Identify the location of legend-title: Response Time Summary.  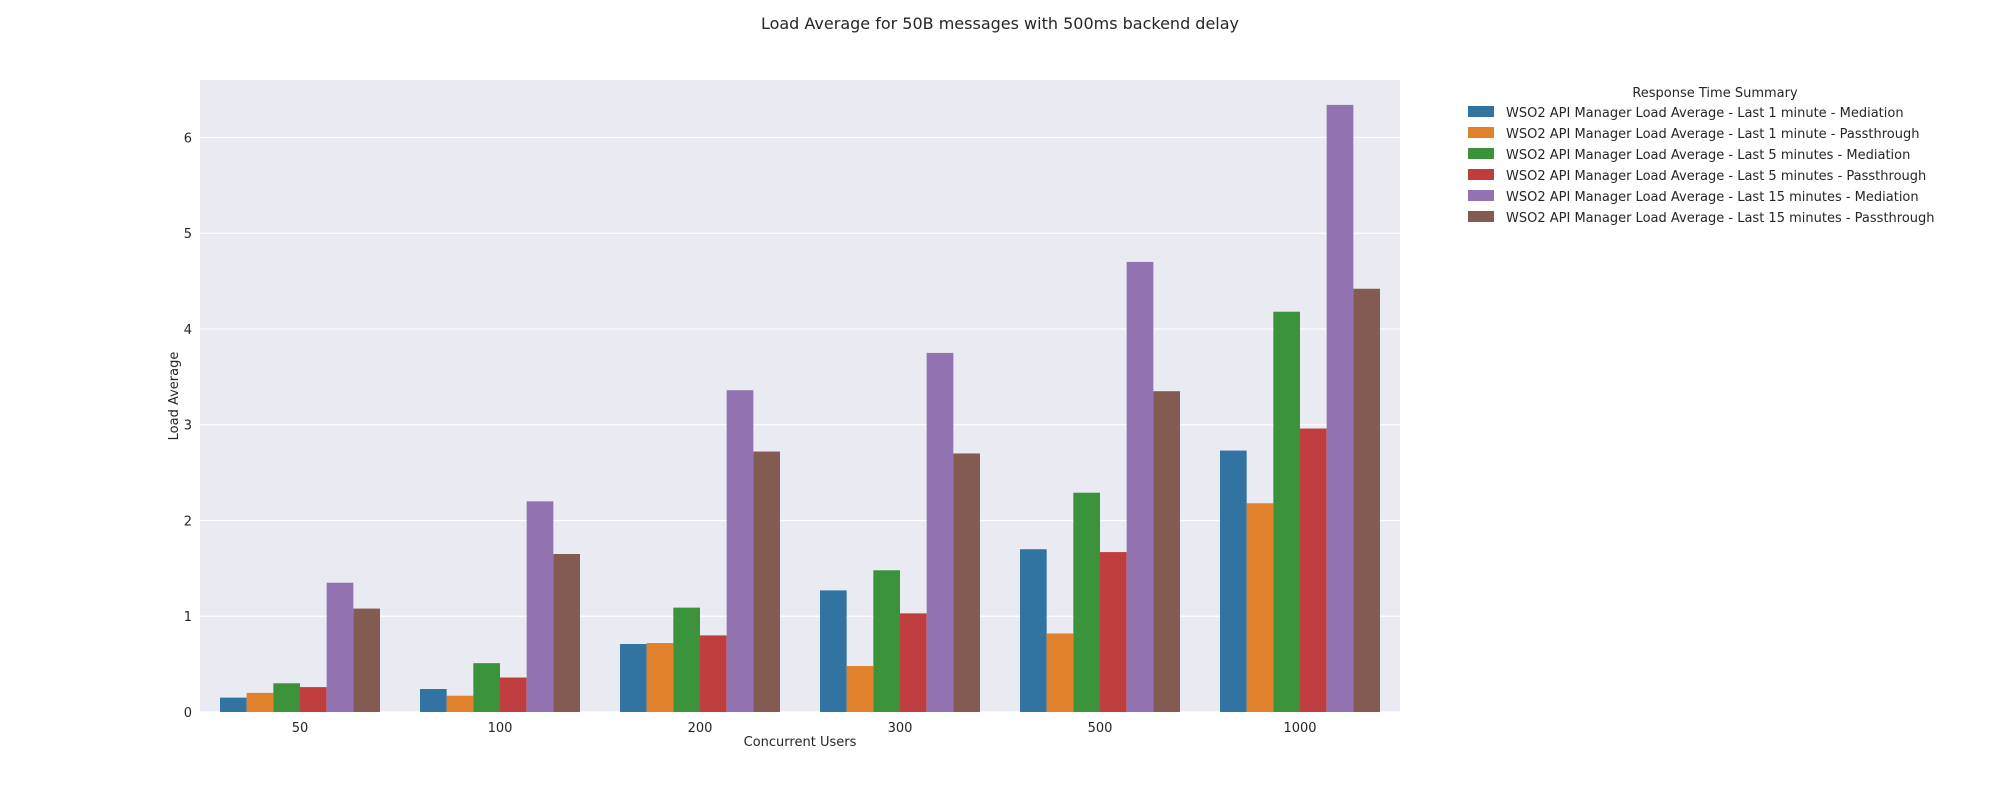
(1715, 93).